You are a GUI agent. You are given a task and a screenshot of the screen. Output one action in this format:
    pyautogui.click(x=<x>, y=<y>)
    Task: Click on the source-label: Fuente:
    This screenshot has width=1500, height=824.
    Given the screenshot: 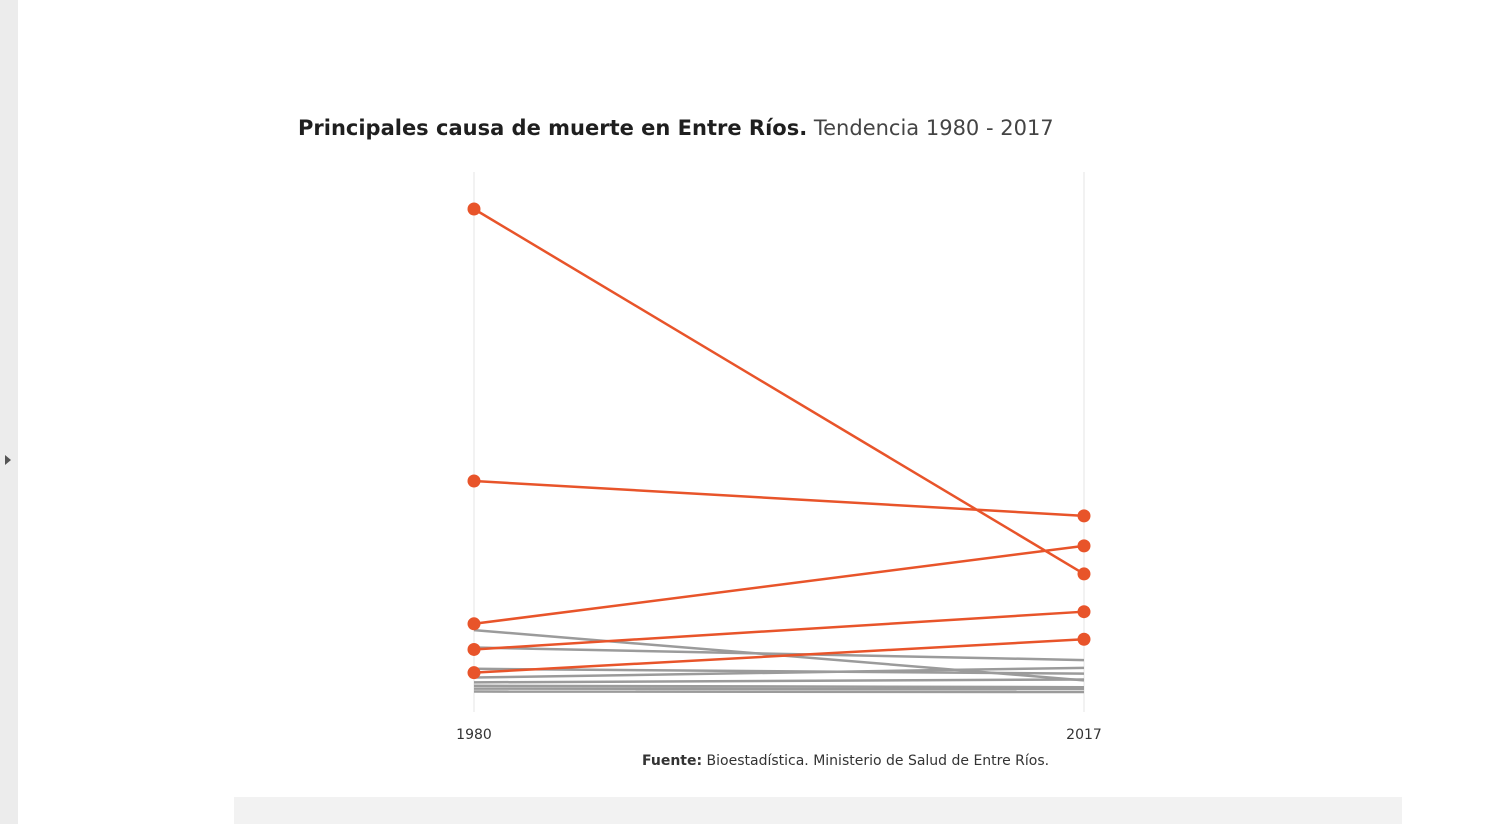 What is the action you would take?
    pyautogui.click(x=672, y=761)
    